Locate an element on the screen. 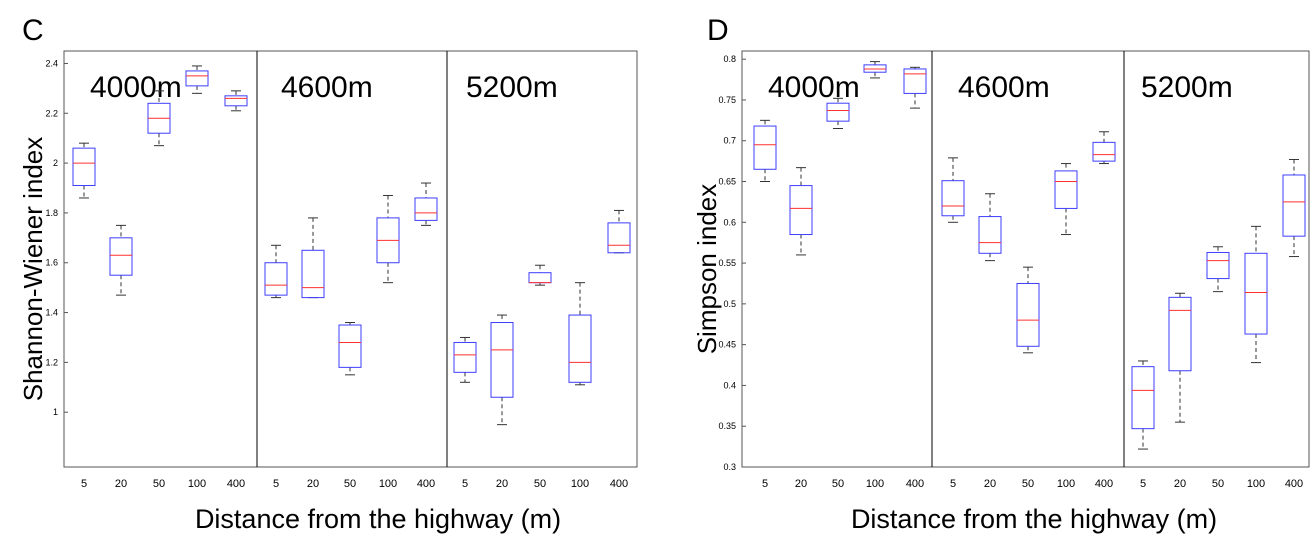  y-axis-label: Shannon-Wiener index is located at coordinates (33, 269).